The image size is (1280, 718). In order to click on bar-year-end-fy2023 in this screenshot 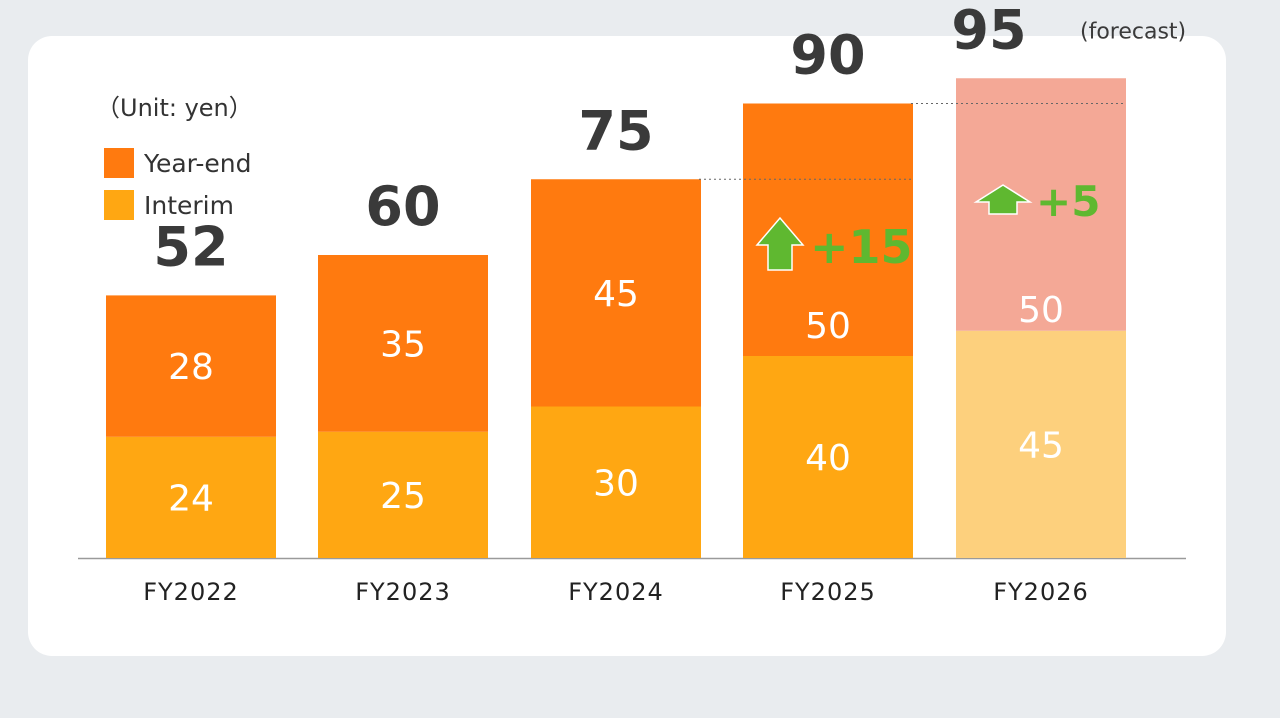, I will do `click(403, 343)`.